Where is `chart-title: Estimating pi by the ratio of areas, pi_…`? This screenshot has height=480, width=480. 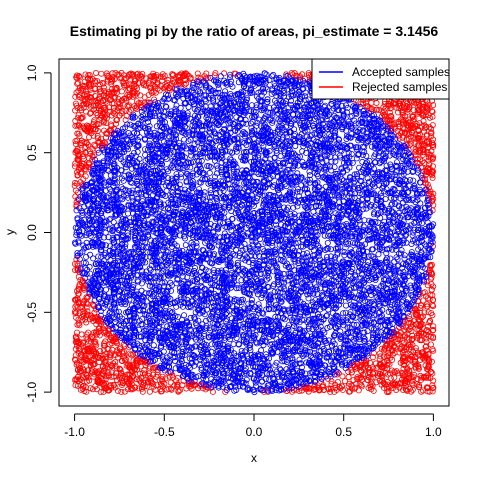 chart-title: Estimating pi by the ratio of areas, pi_… is located at coordinates (254, 31).